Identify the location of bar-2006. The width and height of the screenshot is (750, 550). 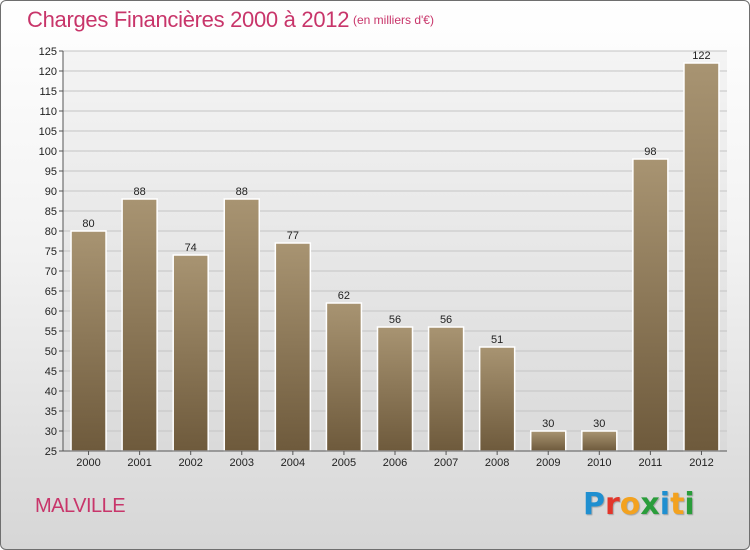
(395, 389).